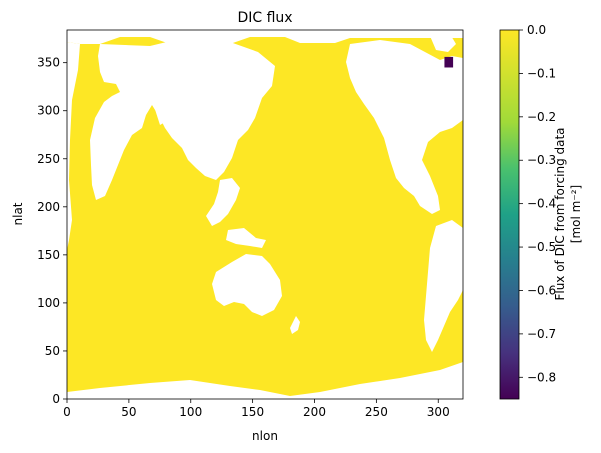 This screenshot has height=453, width=601. Describe the element at coordinates (449, 62) in the screenshot. I see `anomaly-patch` at that location.